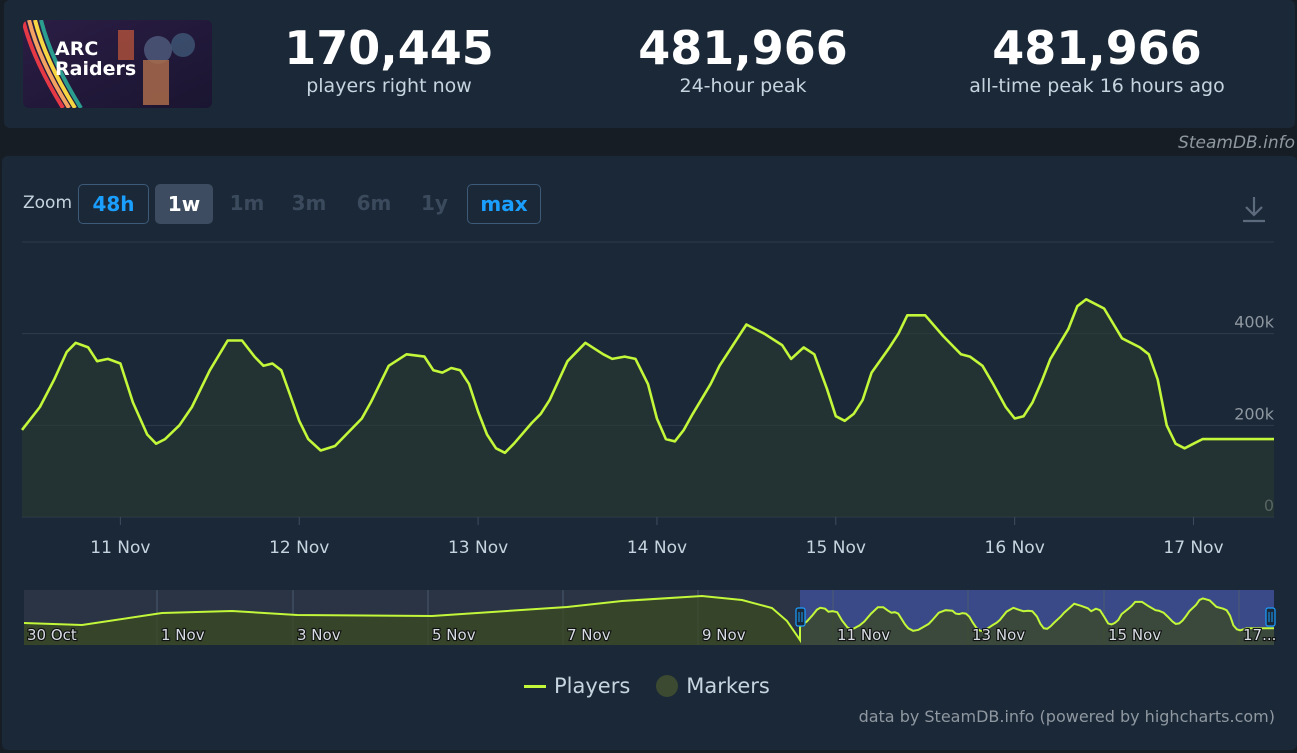 The height and width of the screenshot is (753, 1297). I want to click on navigator-label: 11 Nov, so click(863, 635).